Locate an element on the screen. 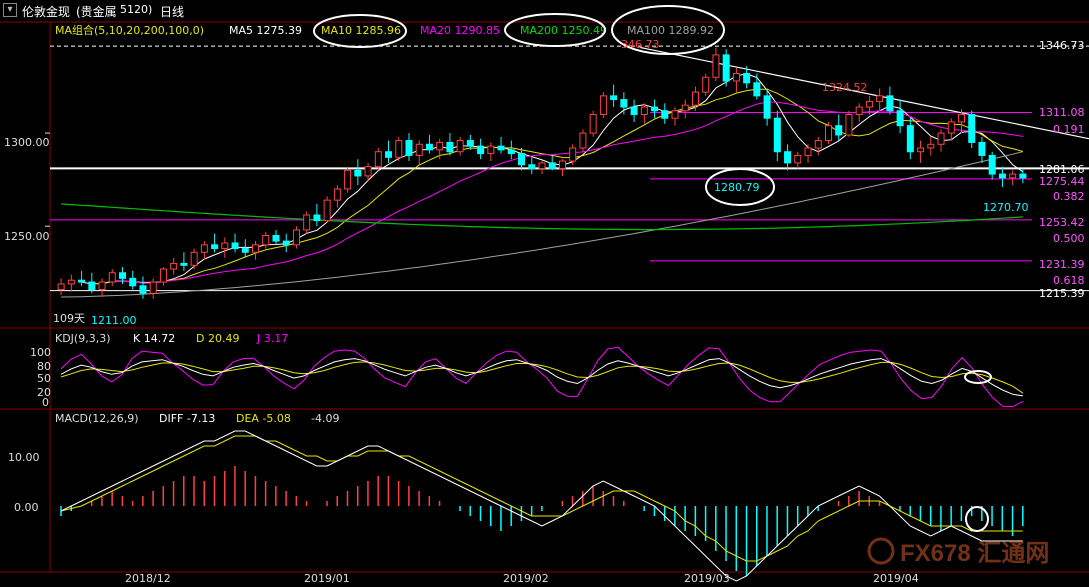 The height and width of the screenshot is (587, 1089). fib-value-0191: 1311.08 is located at coordinates (1062, 112).